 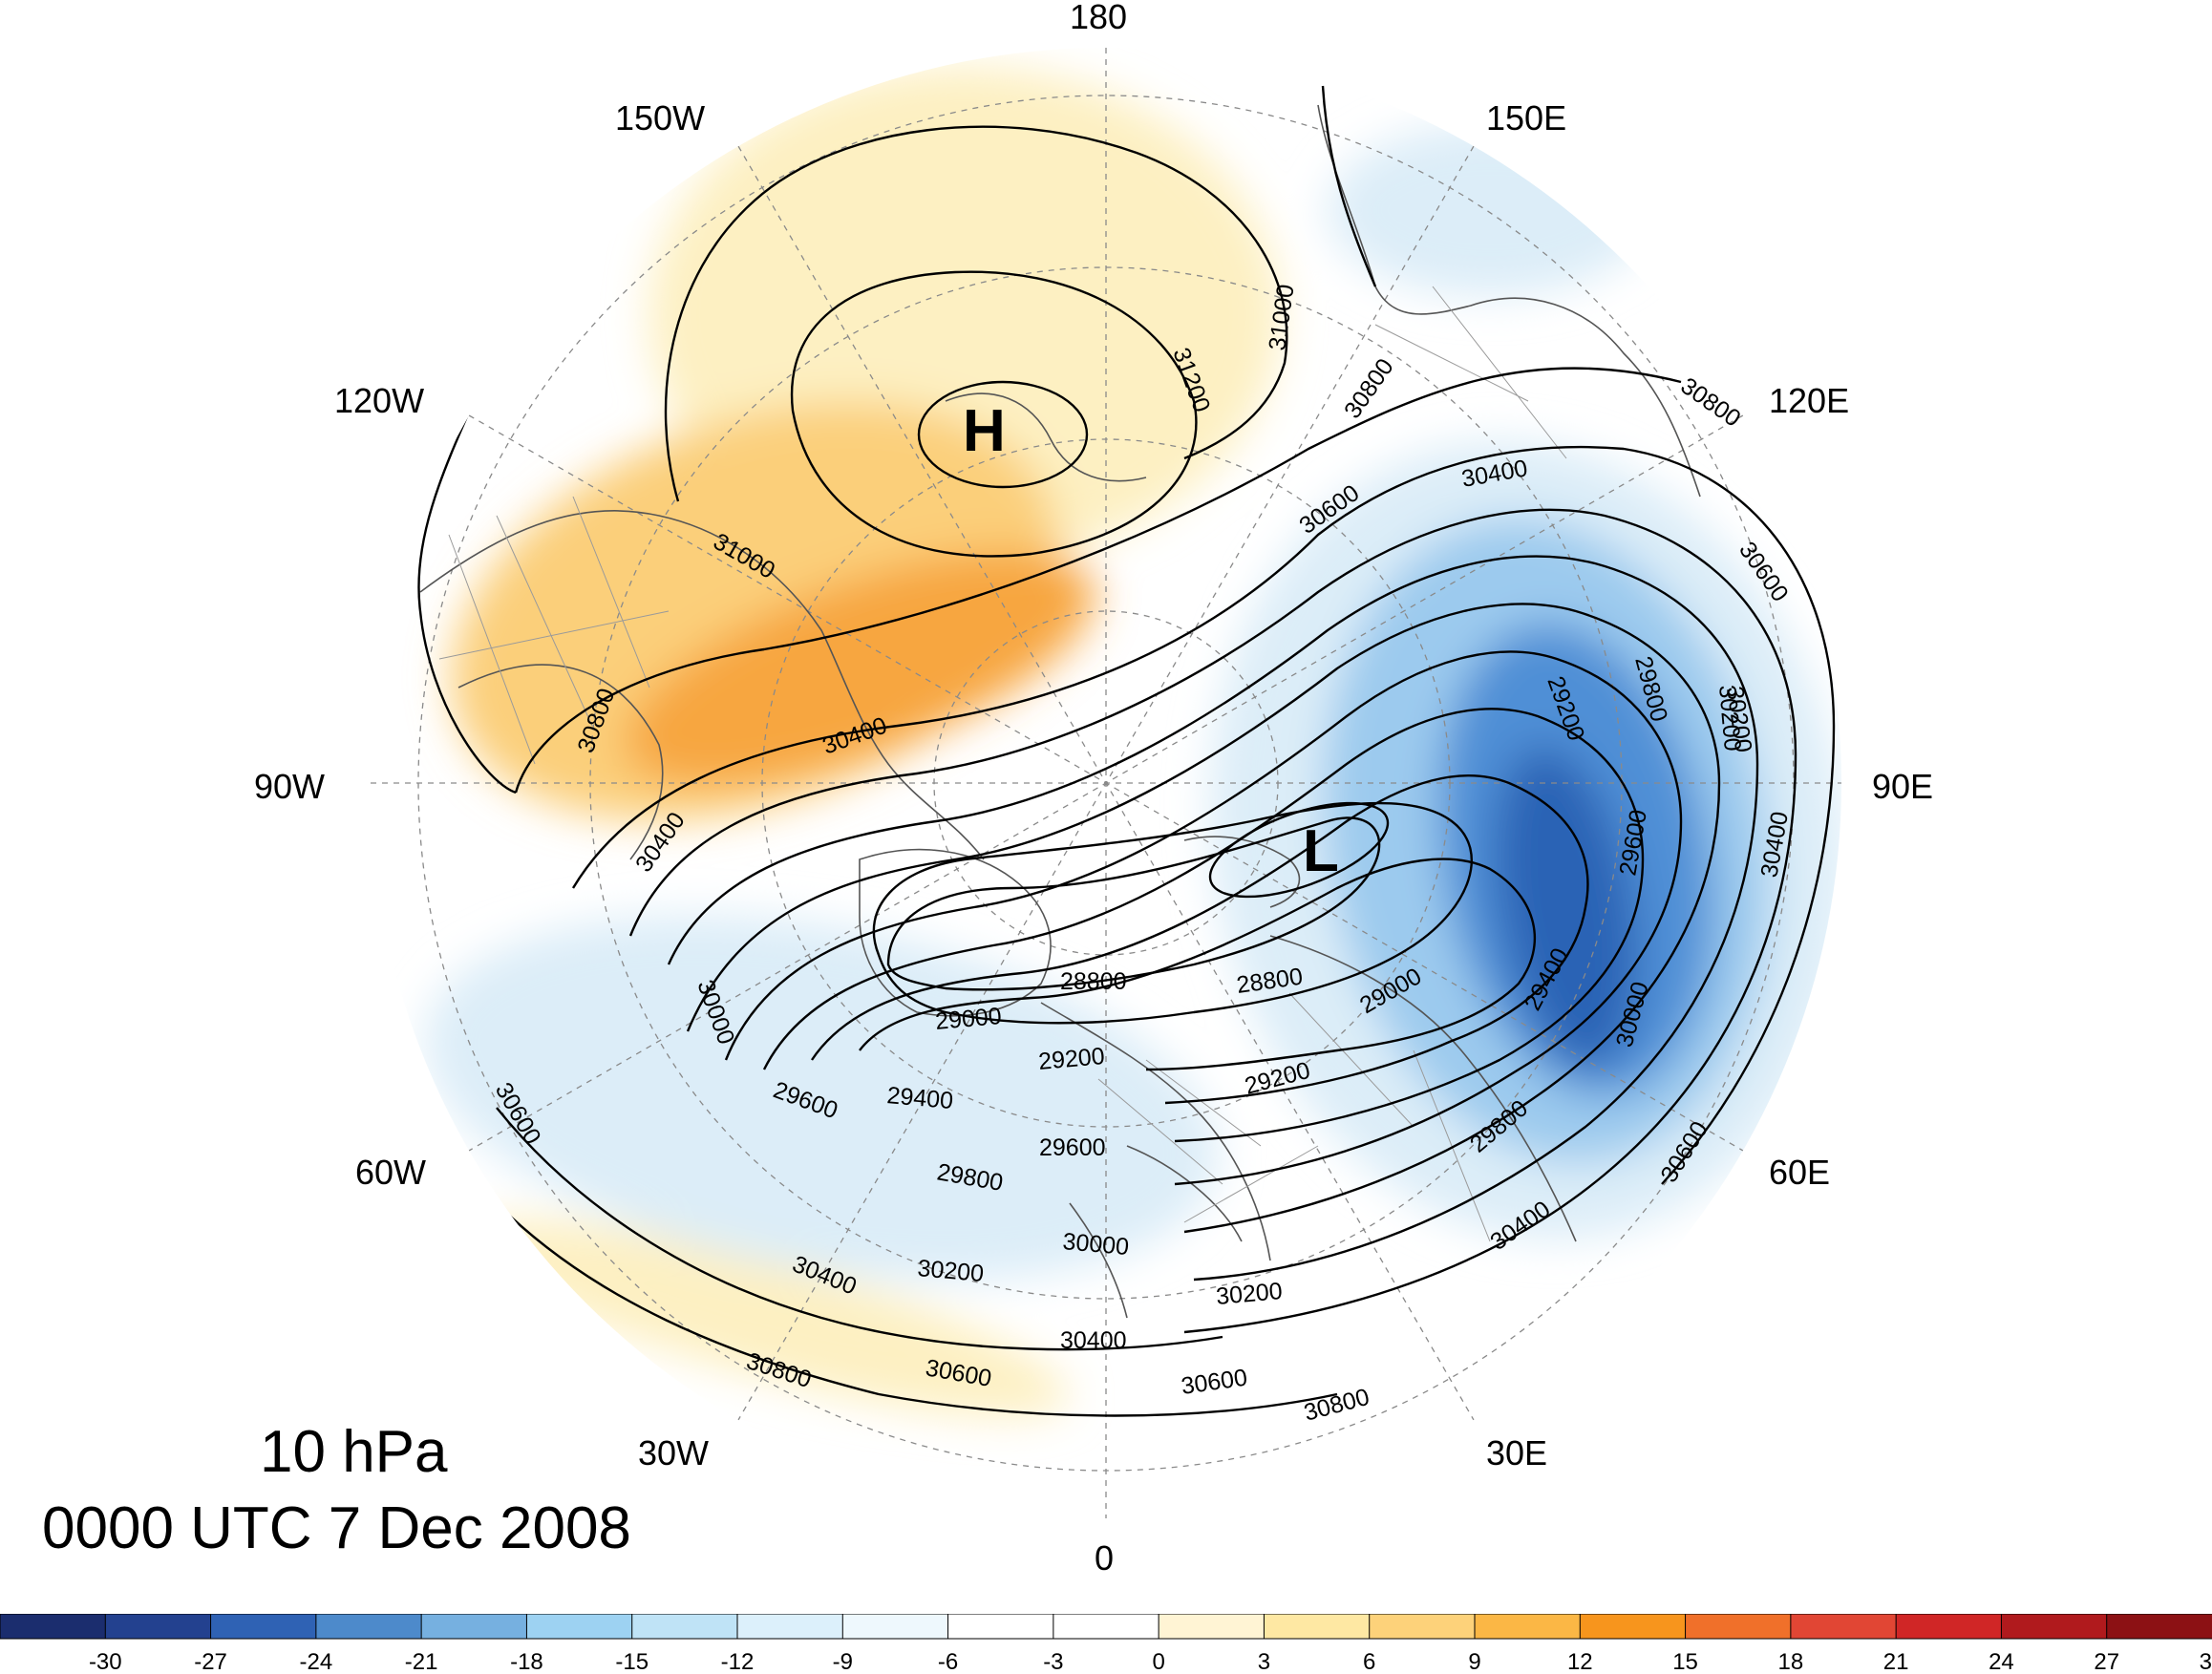 What do you see at coordinates (390, 1172) in the screenshot?
I see `lon-label-60w: 60W` at bounding box center [390, 1172].